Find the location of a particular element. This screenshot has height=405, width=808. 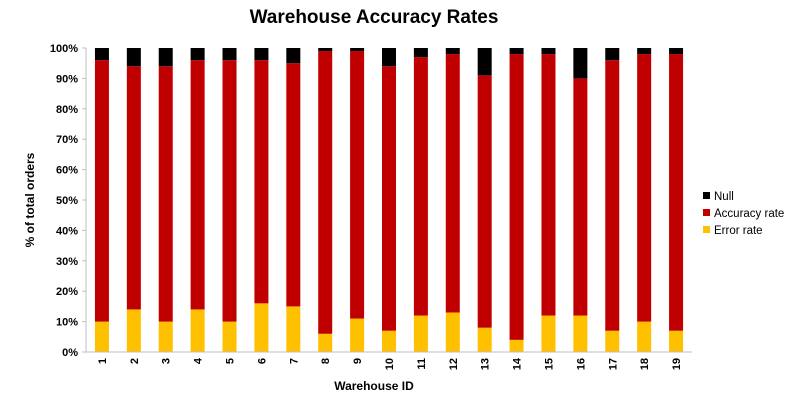

y-tick-label: 60% is located at coordinates (67, 171).